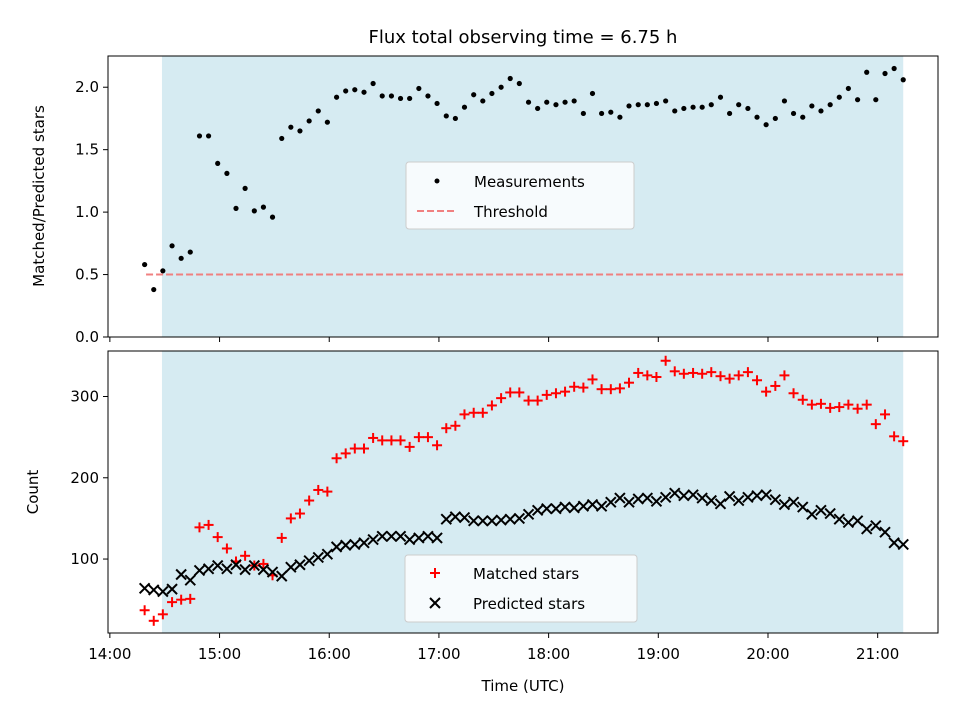 This screenshot has height=720, width=960. What do you see at coordinates (548, 654) in the screenshot?
I see `bottom-x-tick-label: 18:00` at bounding box center [548, 654].